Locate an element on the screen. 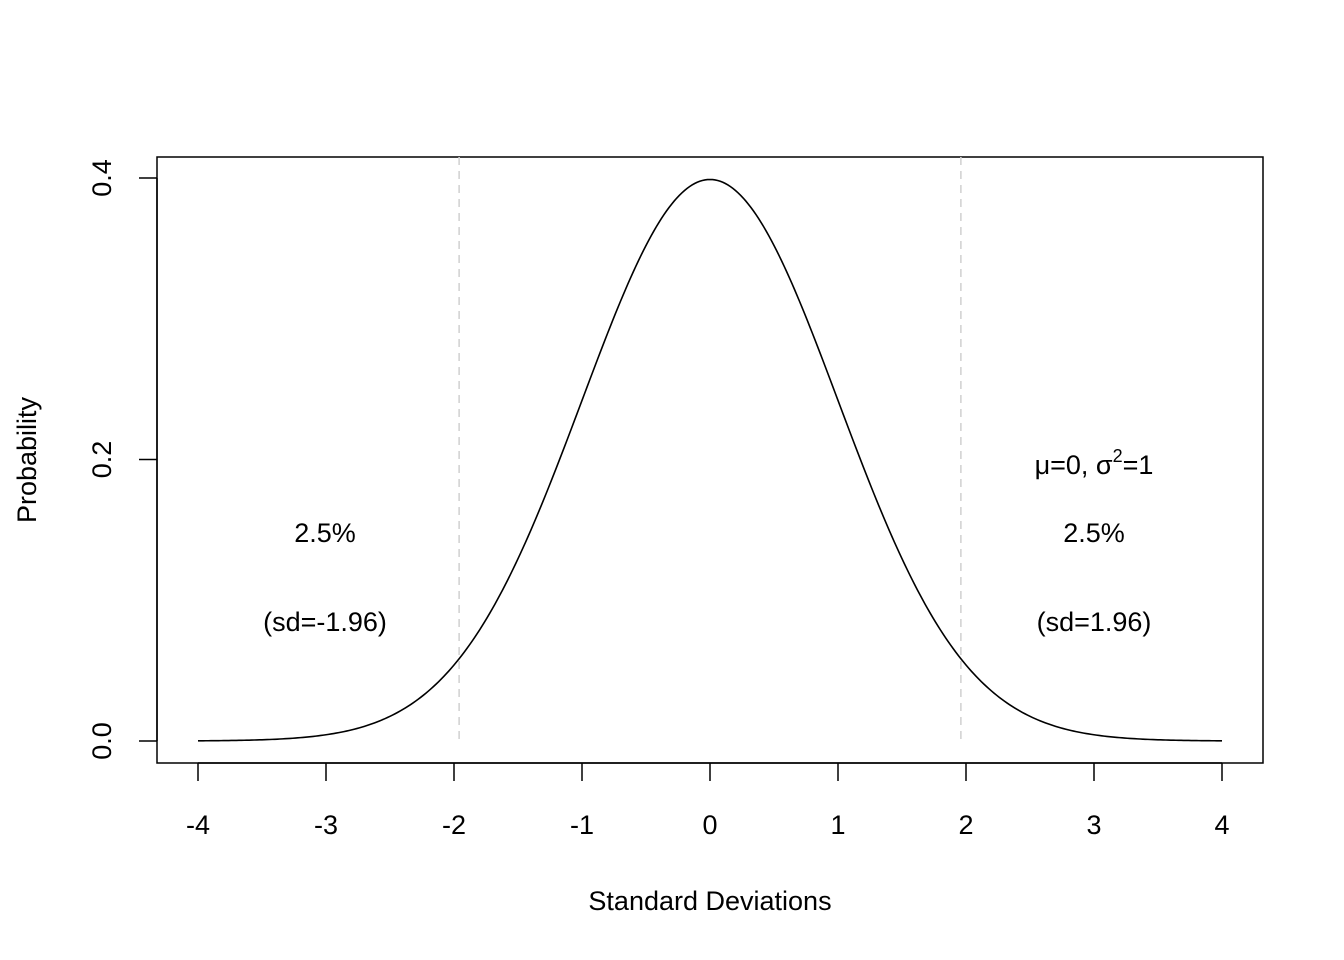  x-tick-label: 2 is located at coordinates (965, 825).